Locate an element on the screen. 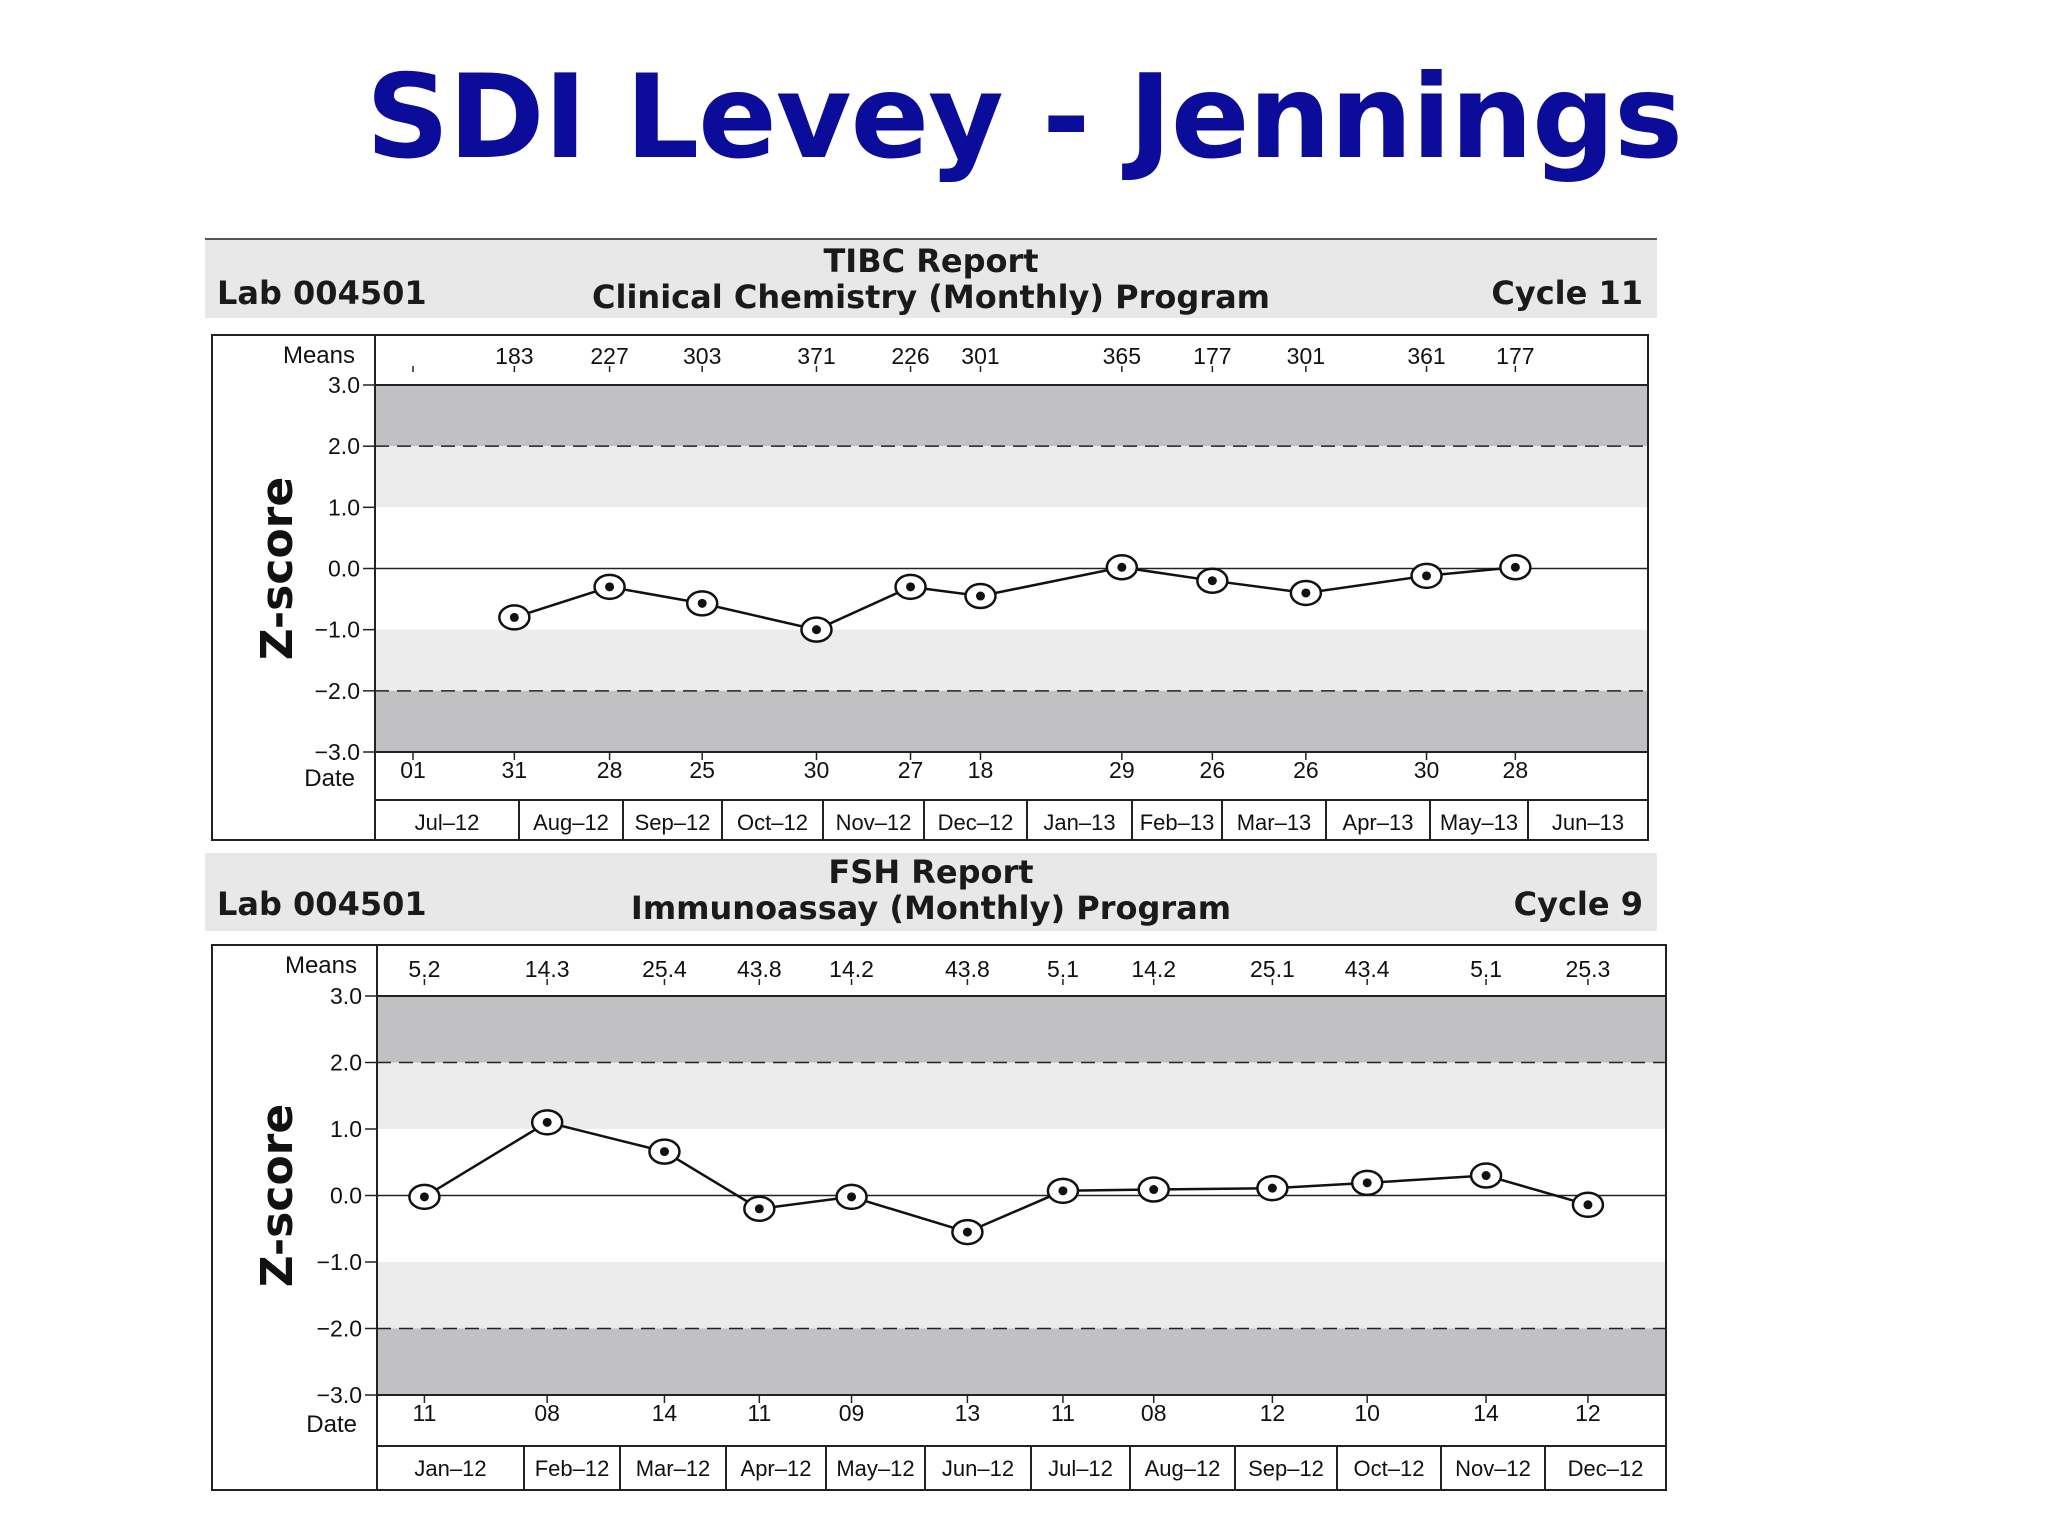  y-tick-label: −3.0 is located at coordinates (339, 1395).